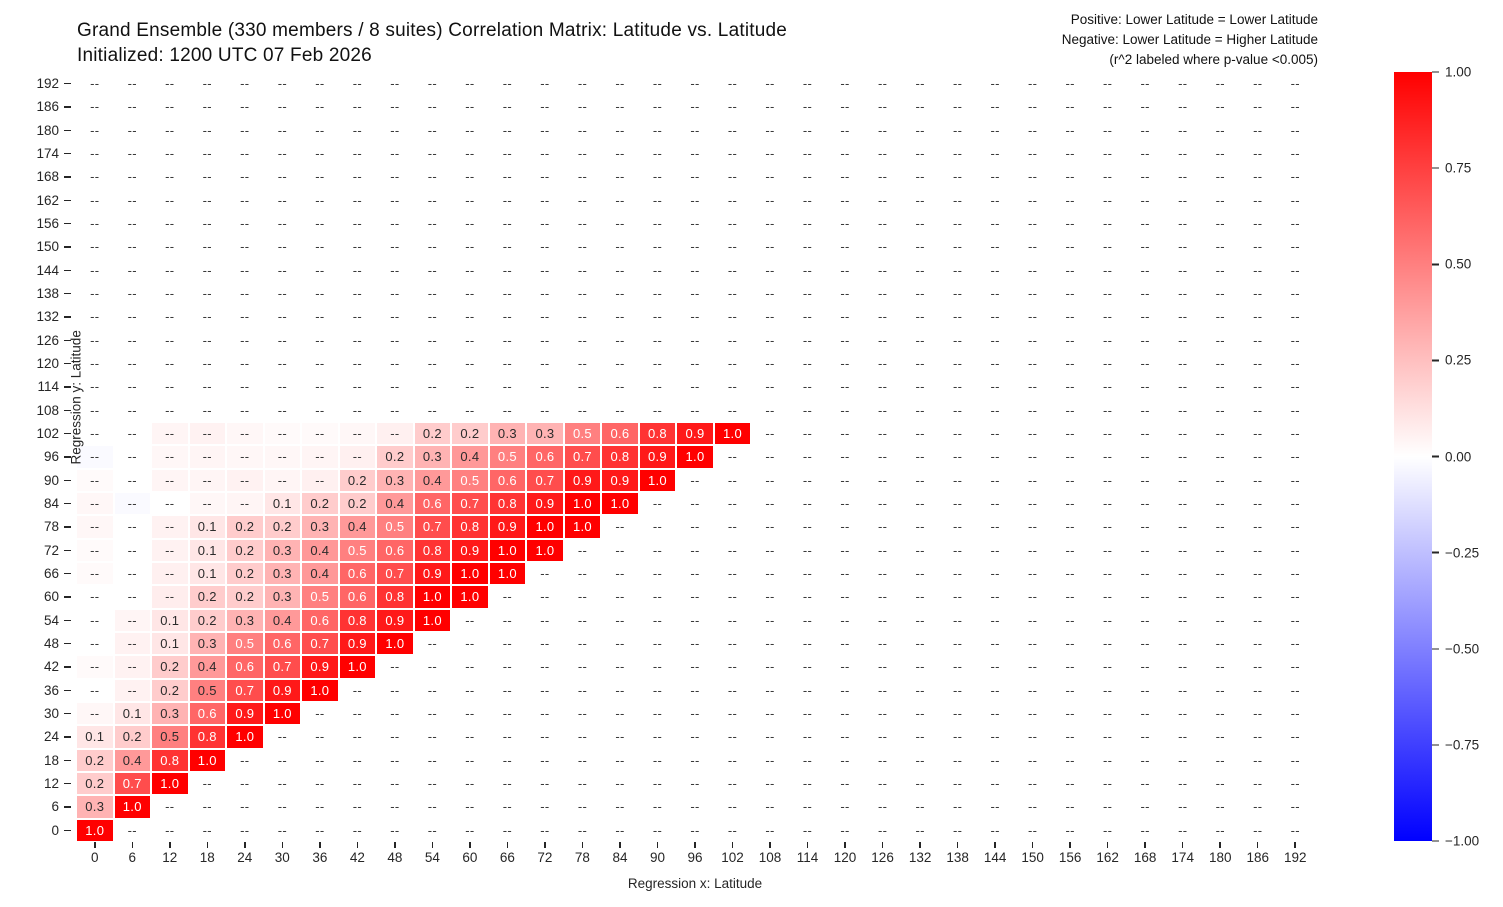 This screenshot has width=1503, height=907. I want to click on x-tick-label: 66, so click(507, 857).